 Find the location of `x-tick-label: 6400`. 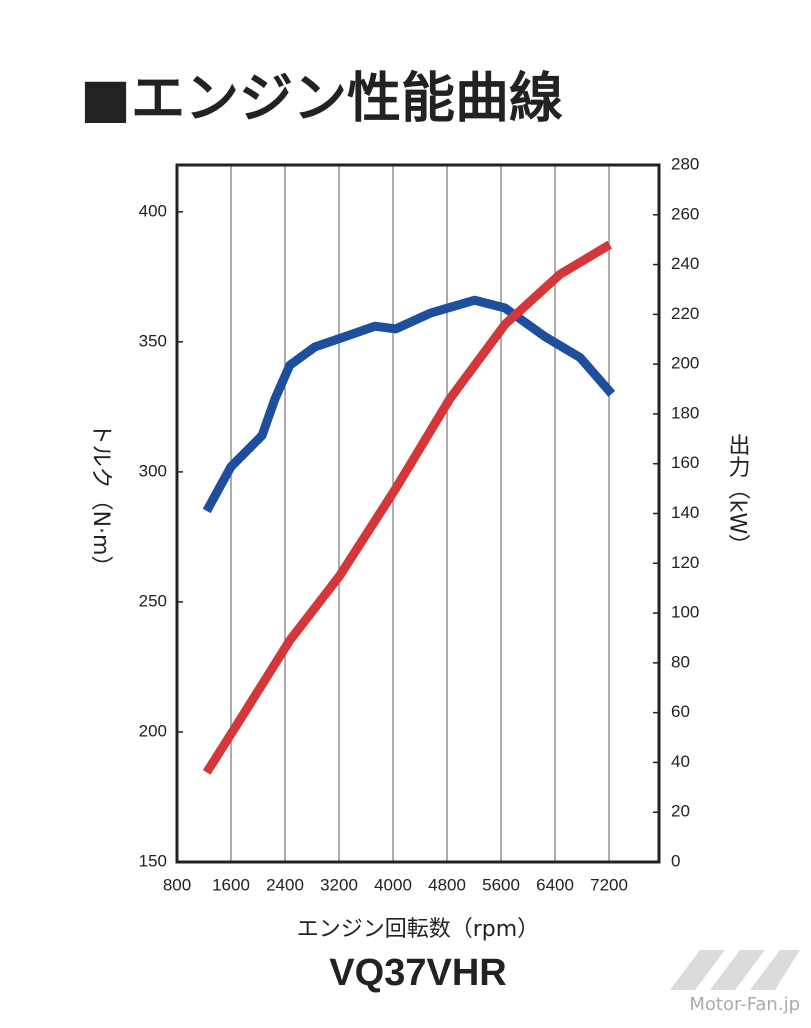

x-tick-label: 6400 is located at coordinates (555, 884).